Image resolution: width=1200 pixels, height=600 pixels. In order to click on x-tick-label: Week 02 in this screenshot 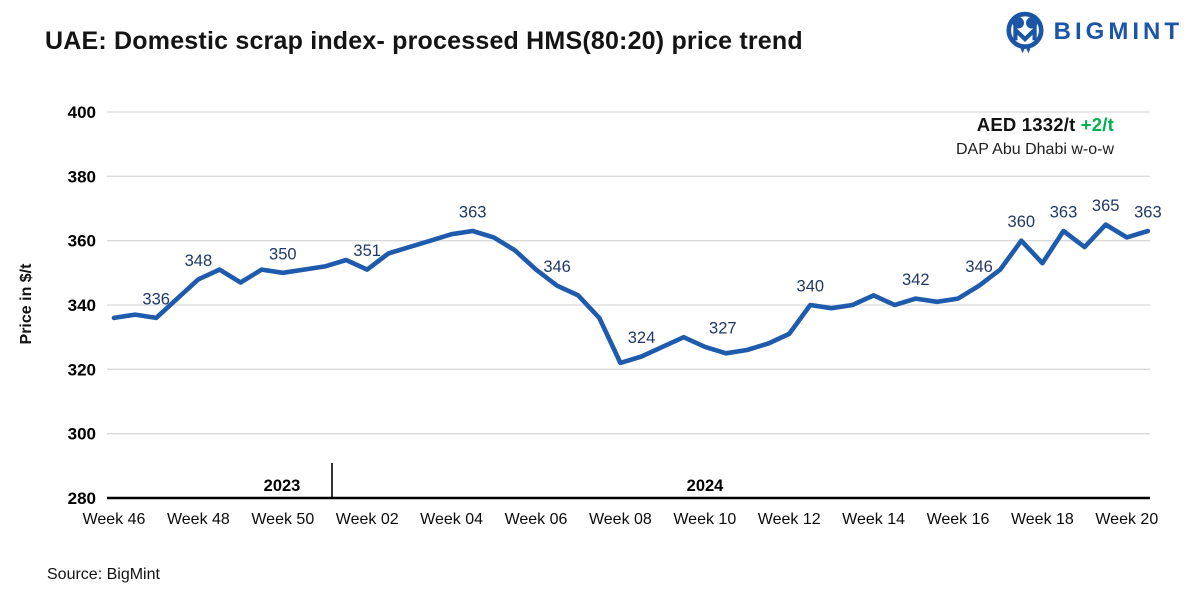, I will do `click(367, 519)`.